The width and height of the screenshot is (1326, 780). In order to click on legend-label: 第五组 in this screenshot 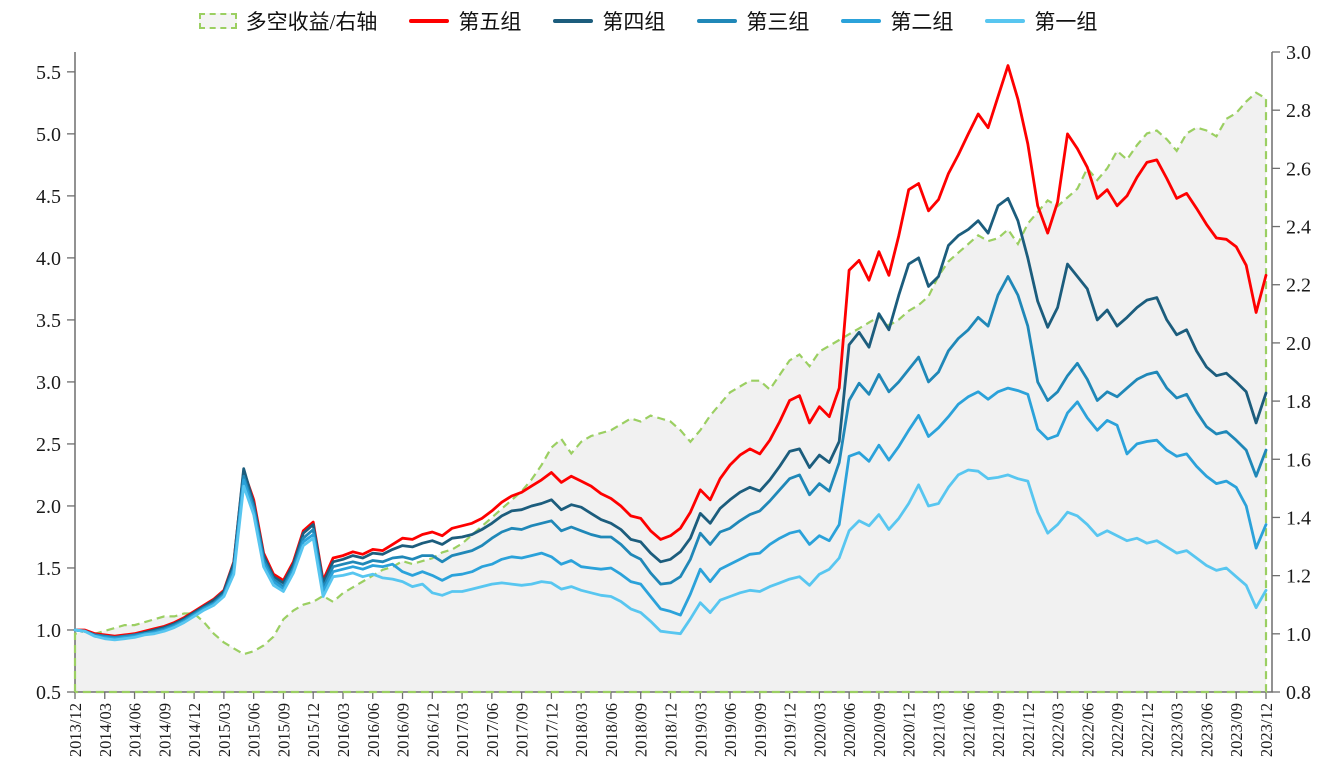, I will do `click(490, 22)`.